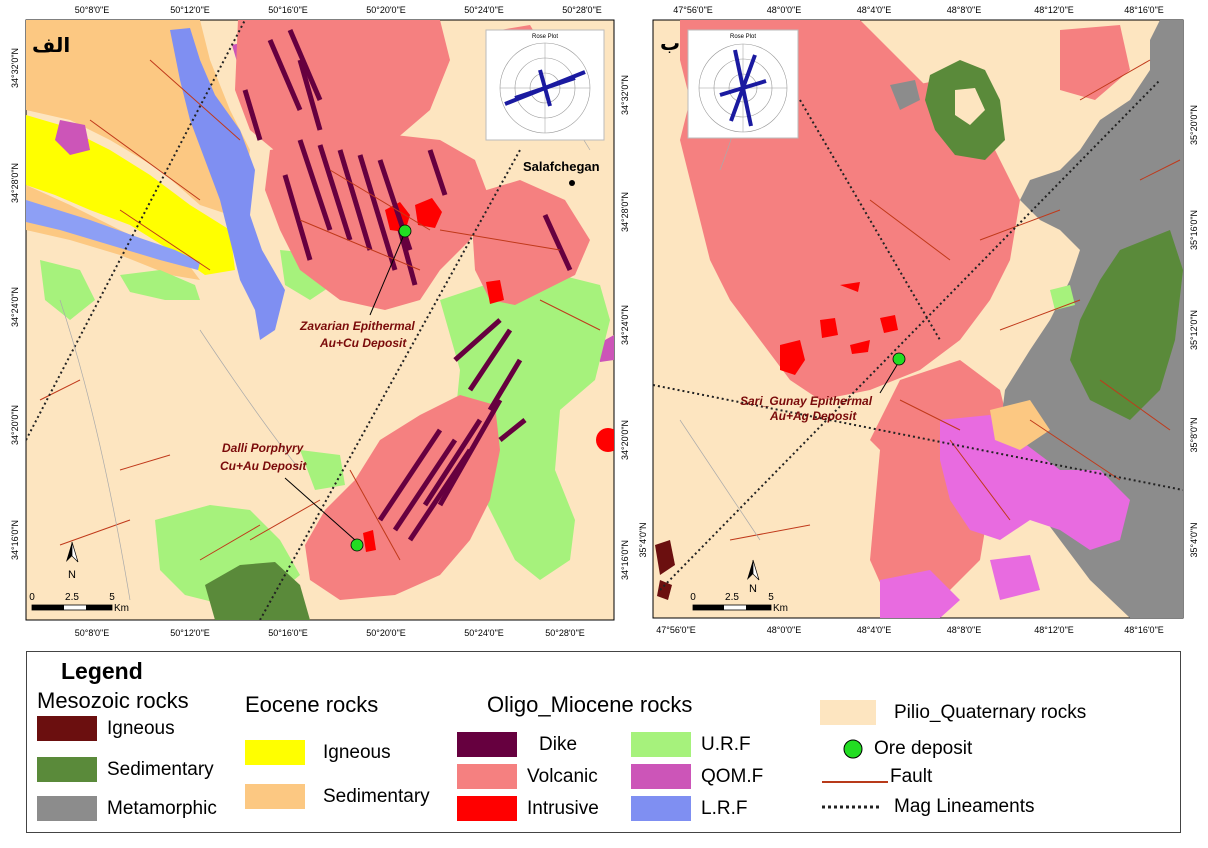 Image resolution: width=1208 pixels, height=848 pixels. What do you see at coordinates (743, 37) in the screenshot?
I see `svg-text: Rose Plot` at bounding box center [743, 37].